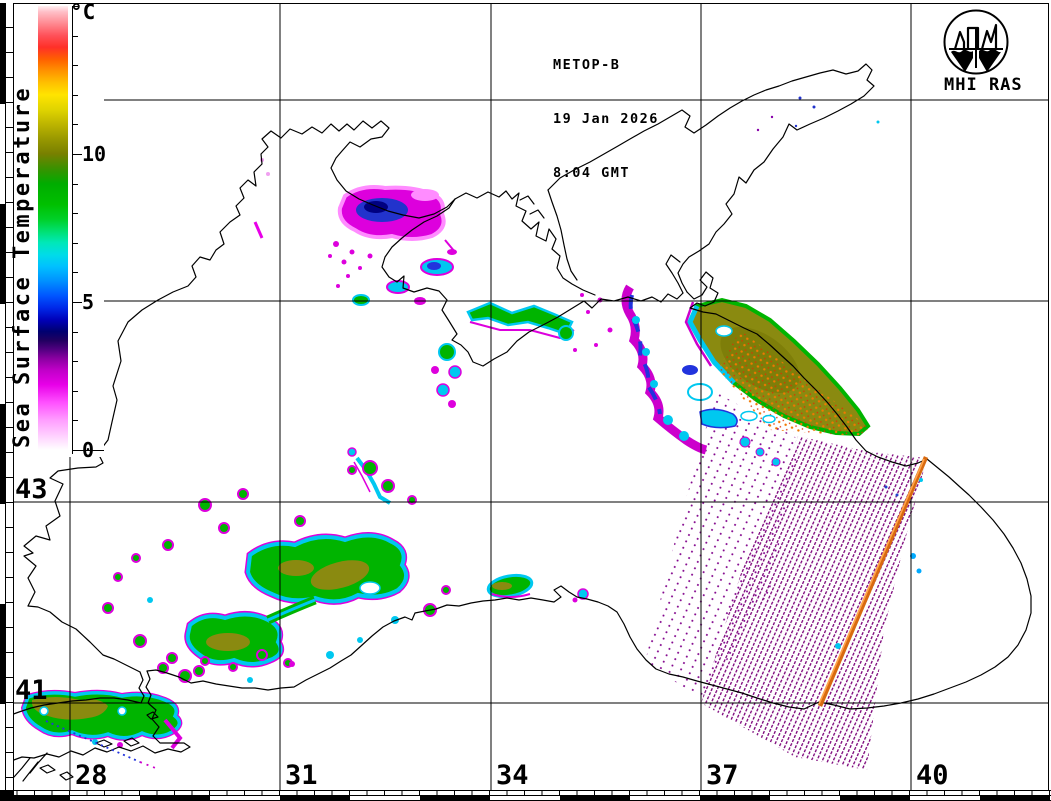  Describe the element at coordinates (786, 581) in the screenshot. I see `satellite-swath-pattern` at that location.